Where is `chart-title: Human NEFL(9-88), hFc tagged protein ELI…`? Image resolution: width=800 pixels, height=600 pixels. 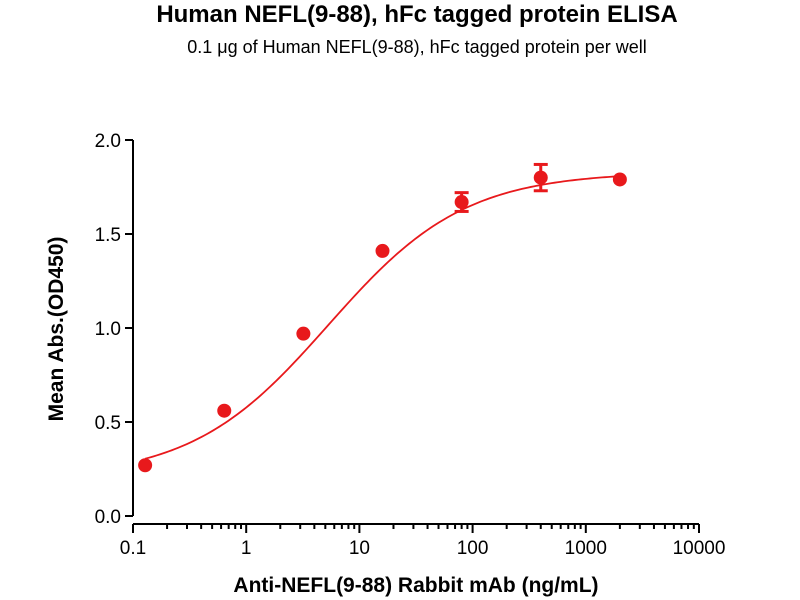
chart-title: Human NEFL(9-88), hFc tagged protein ELI… is located at coordinates (416, 14).